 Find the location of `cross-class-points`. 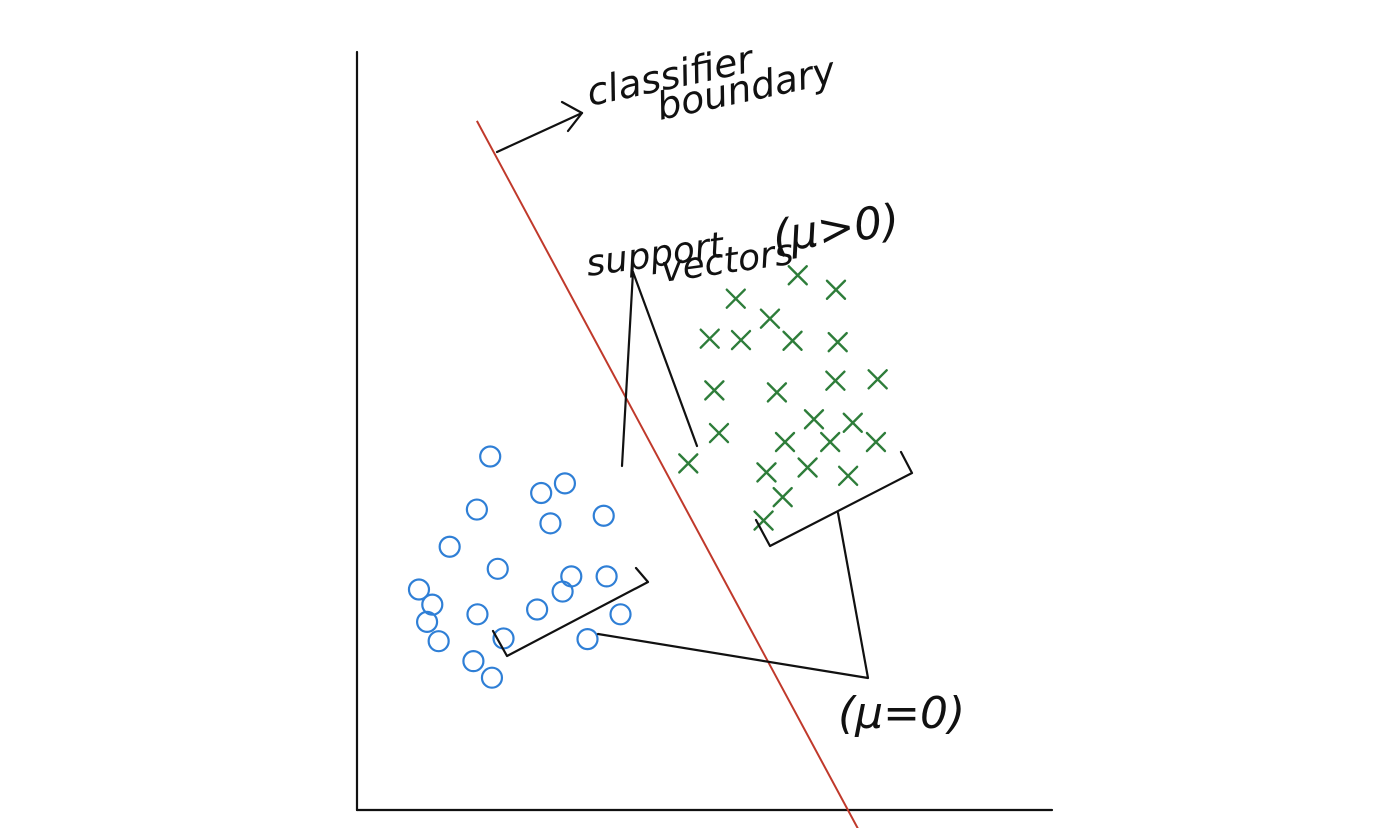

cross-class-points is located at coordinates (783, 398).